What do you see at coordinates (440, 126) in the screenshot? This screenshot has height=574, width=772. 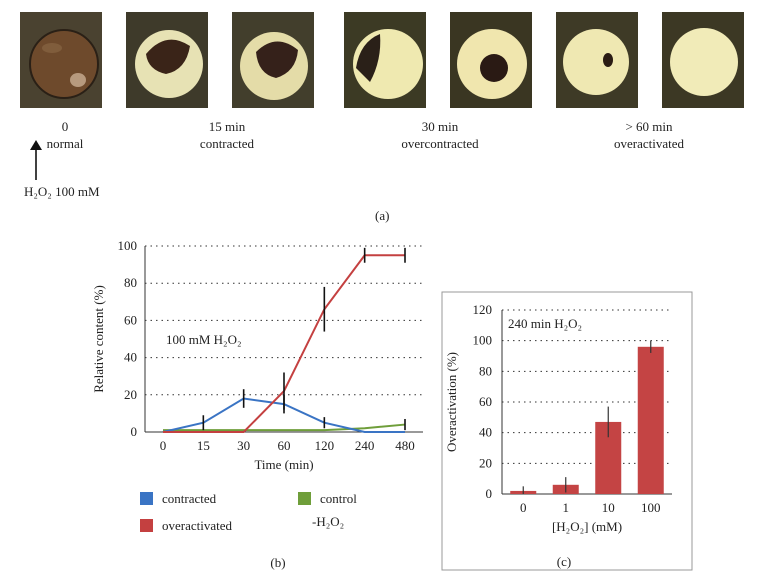 I see `stage-time: 30 min` at bounding box center [440, 126].